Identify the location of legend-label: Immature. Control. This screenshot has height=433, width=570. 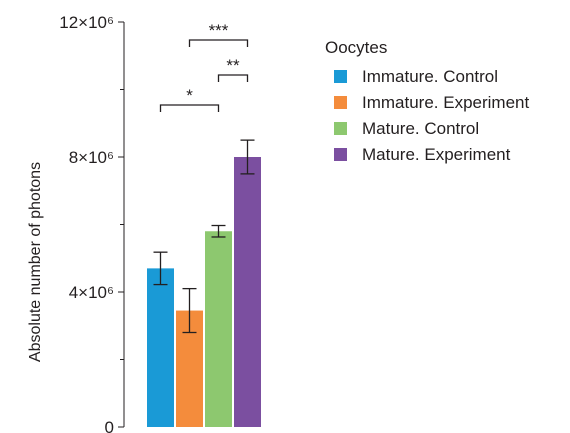
(430, 76).